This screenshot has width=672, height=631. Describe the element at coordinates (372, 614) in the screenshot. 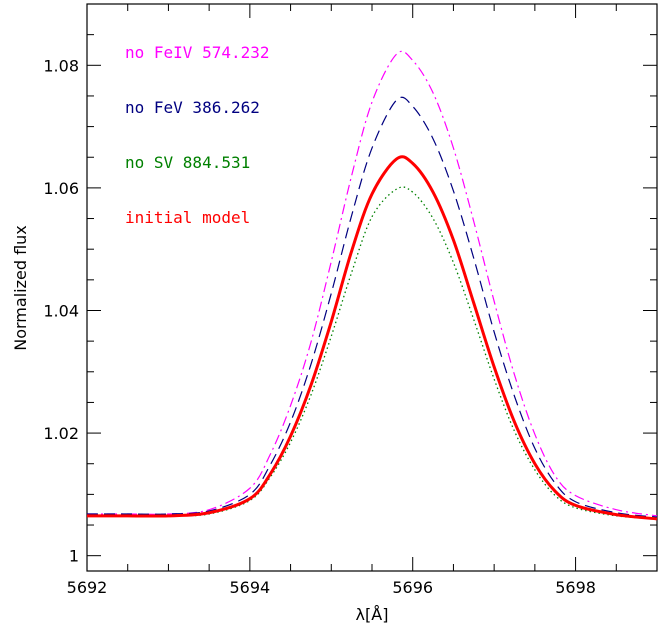

I see `x-axis-label: λ[Å]` at that location.